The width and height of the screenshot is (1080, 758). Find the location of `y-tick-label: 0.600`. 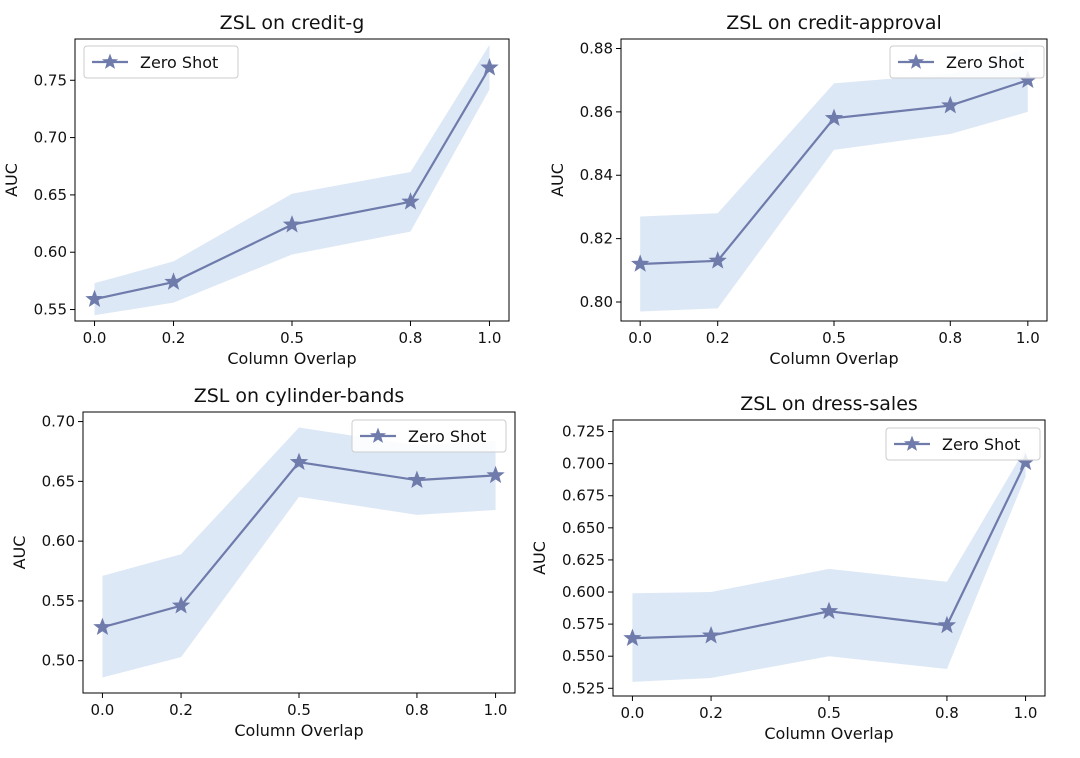

y-tick-label: 0.600 is located at coordinates (583, 592).